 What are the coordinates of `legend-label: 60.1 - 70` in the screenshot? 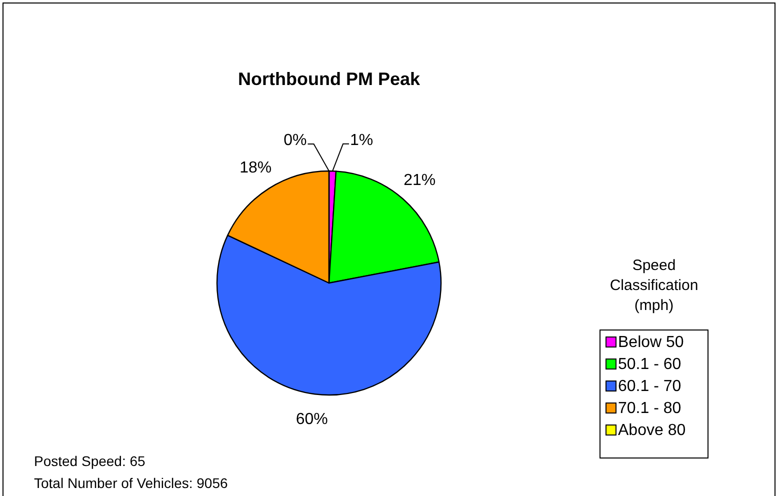 It's located at (650, 386).